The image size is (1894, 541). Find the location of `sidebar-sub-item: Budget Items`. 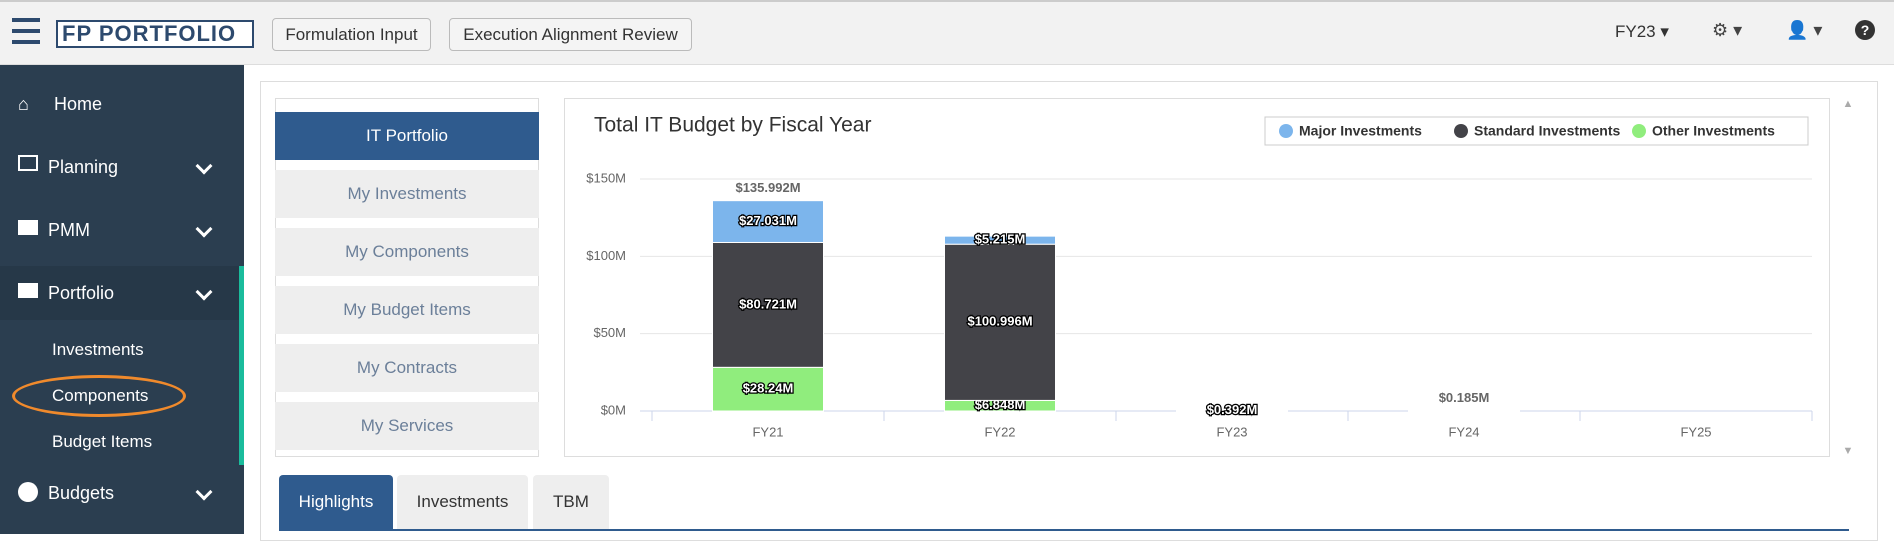

sidebar-sub-item: Budget Items is located at coordinates (102, 441).